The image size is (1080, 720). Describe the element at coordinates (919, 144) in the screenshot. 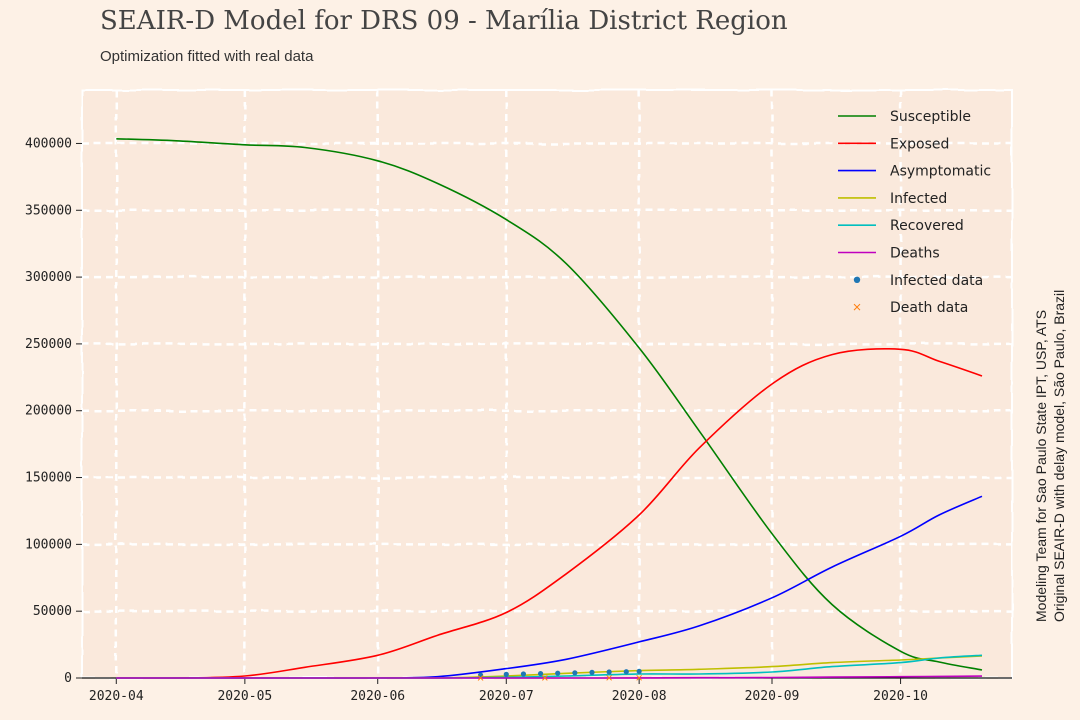

I see `legend-label-exposed: Exposed` at that location.